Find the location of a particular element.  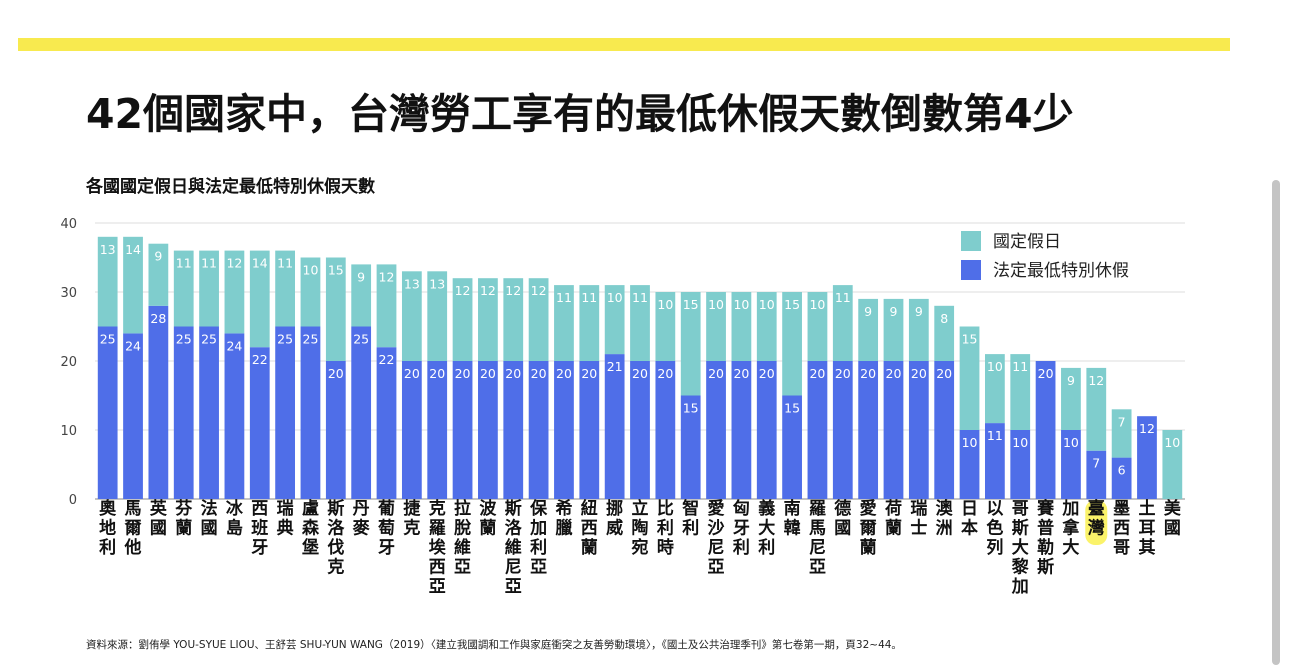

category-label: 南韓 is located at coordinates (792, 518).